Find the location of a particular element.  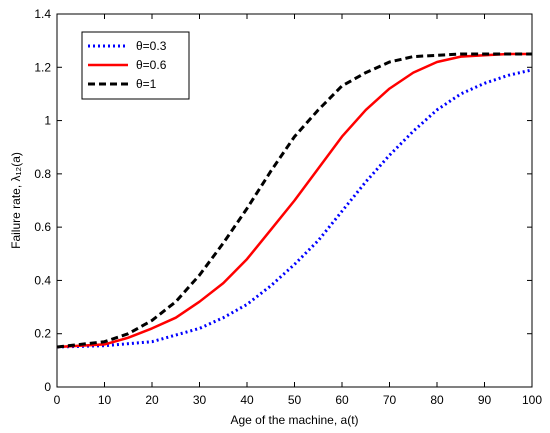

x-tick-label: 0 is located at coordinates (57, 400).